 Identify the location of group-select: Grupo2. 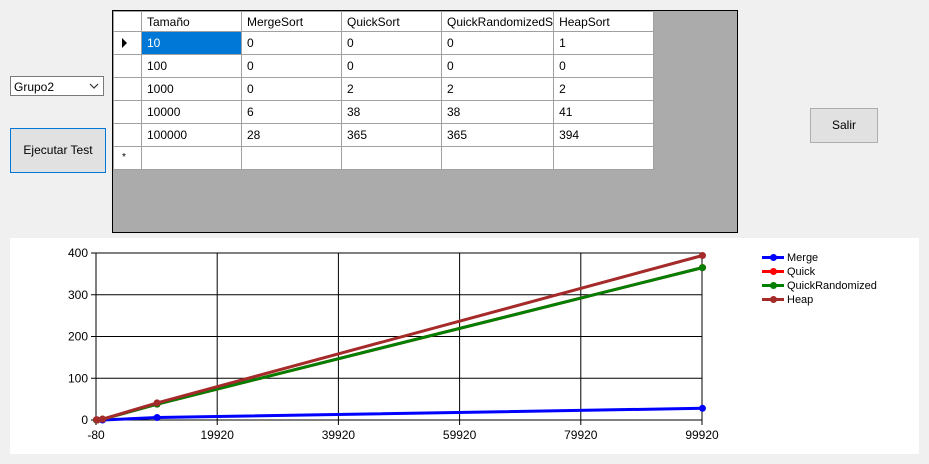
(57, 86).